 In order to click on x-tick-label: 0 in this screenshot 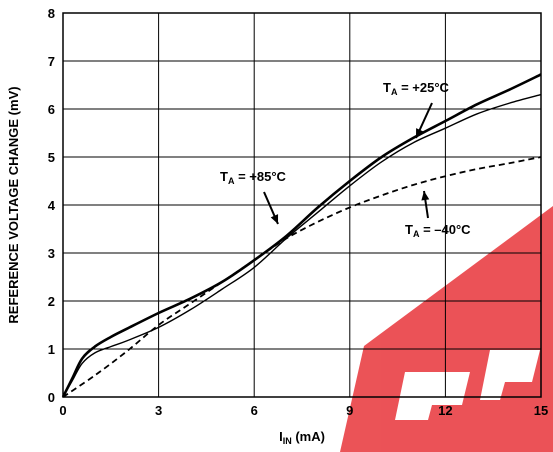, I will do `click(62, 410)`.